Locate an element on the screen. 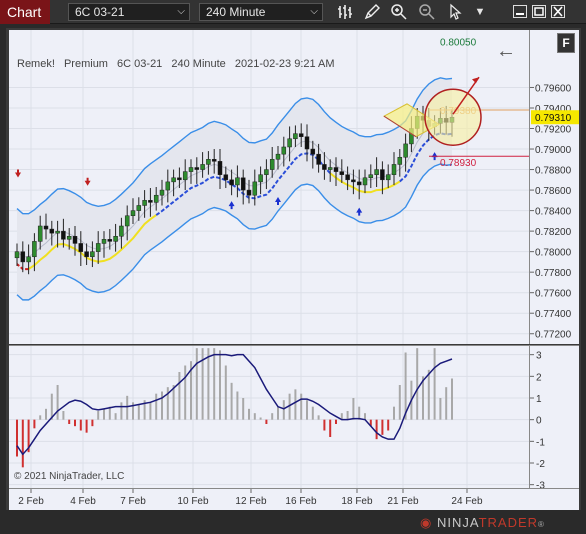 The height and width of the screenshot is (534, 586). bar-style-icon is located at coordinates (346, 12).